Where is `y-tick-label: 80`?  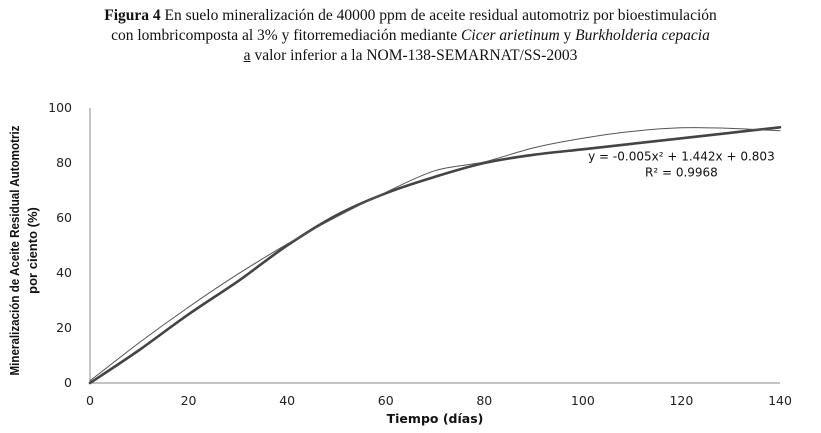 y-tick-label: 80 is located at coordinates (64, 162).